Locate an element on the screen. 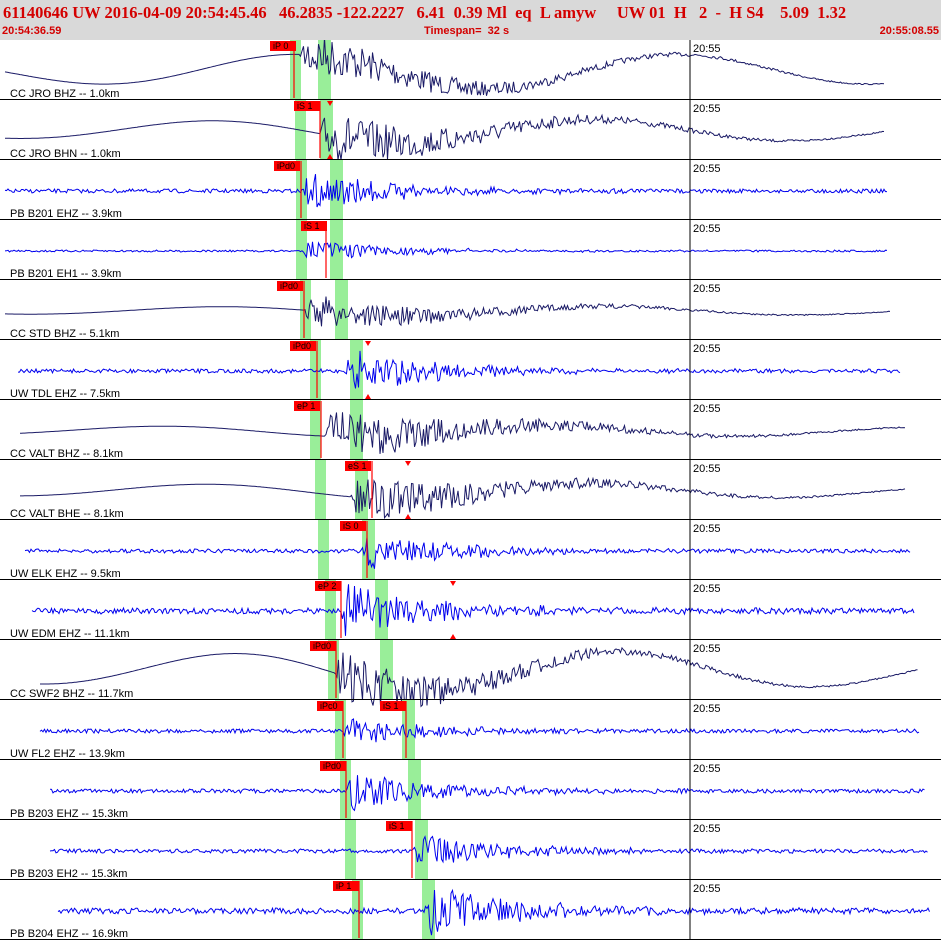 This screenshot has width=941, height=940. station-label: CC VALT BHZ -- 8.1km is located at coordinates (66, 454).